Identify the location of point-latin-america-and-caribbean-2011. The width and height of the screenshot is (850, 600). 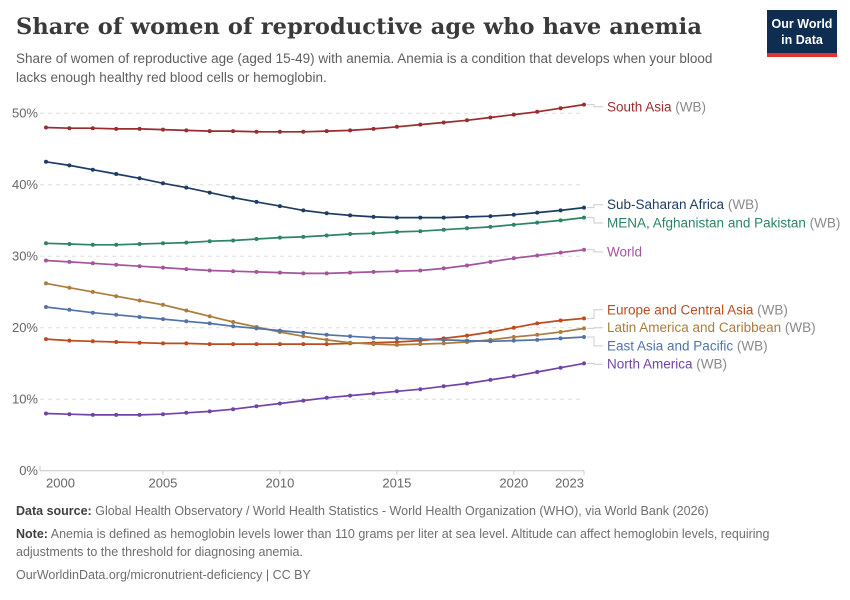
(303, 336).